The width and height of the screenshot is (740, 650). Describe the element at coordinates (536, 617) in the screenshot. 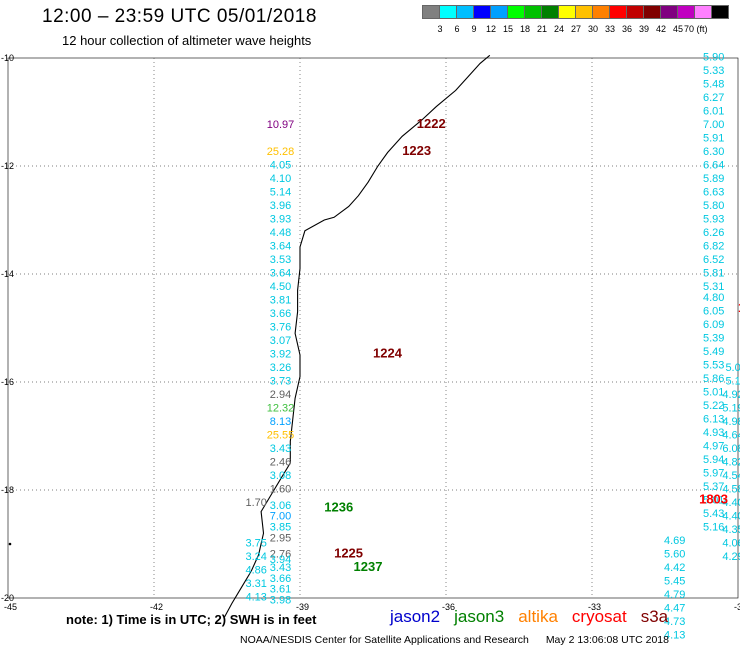

I see `satellite-list: jason2 jason3 altika cryosat s3a` at that location.